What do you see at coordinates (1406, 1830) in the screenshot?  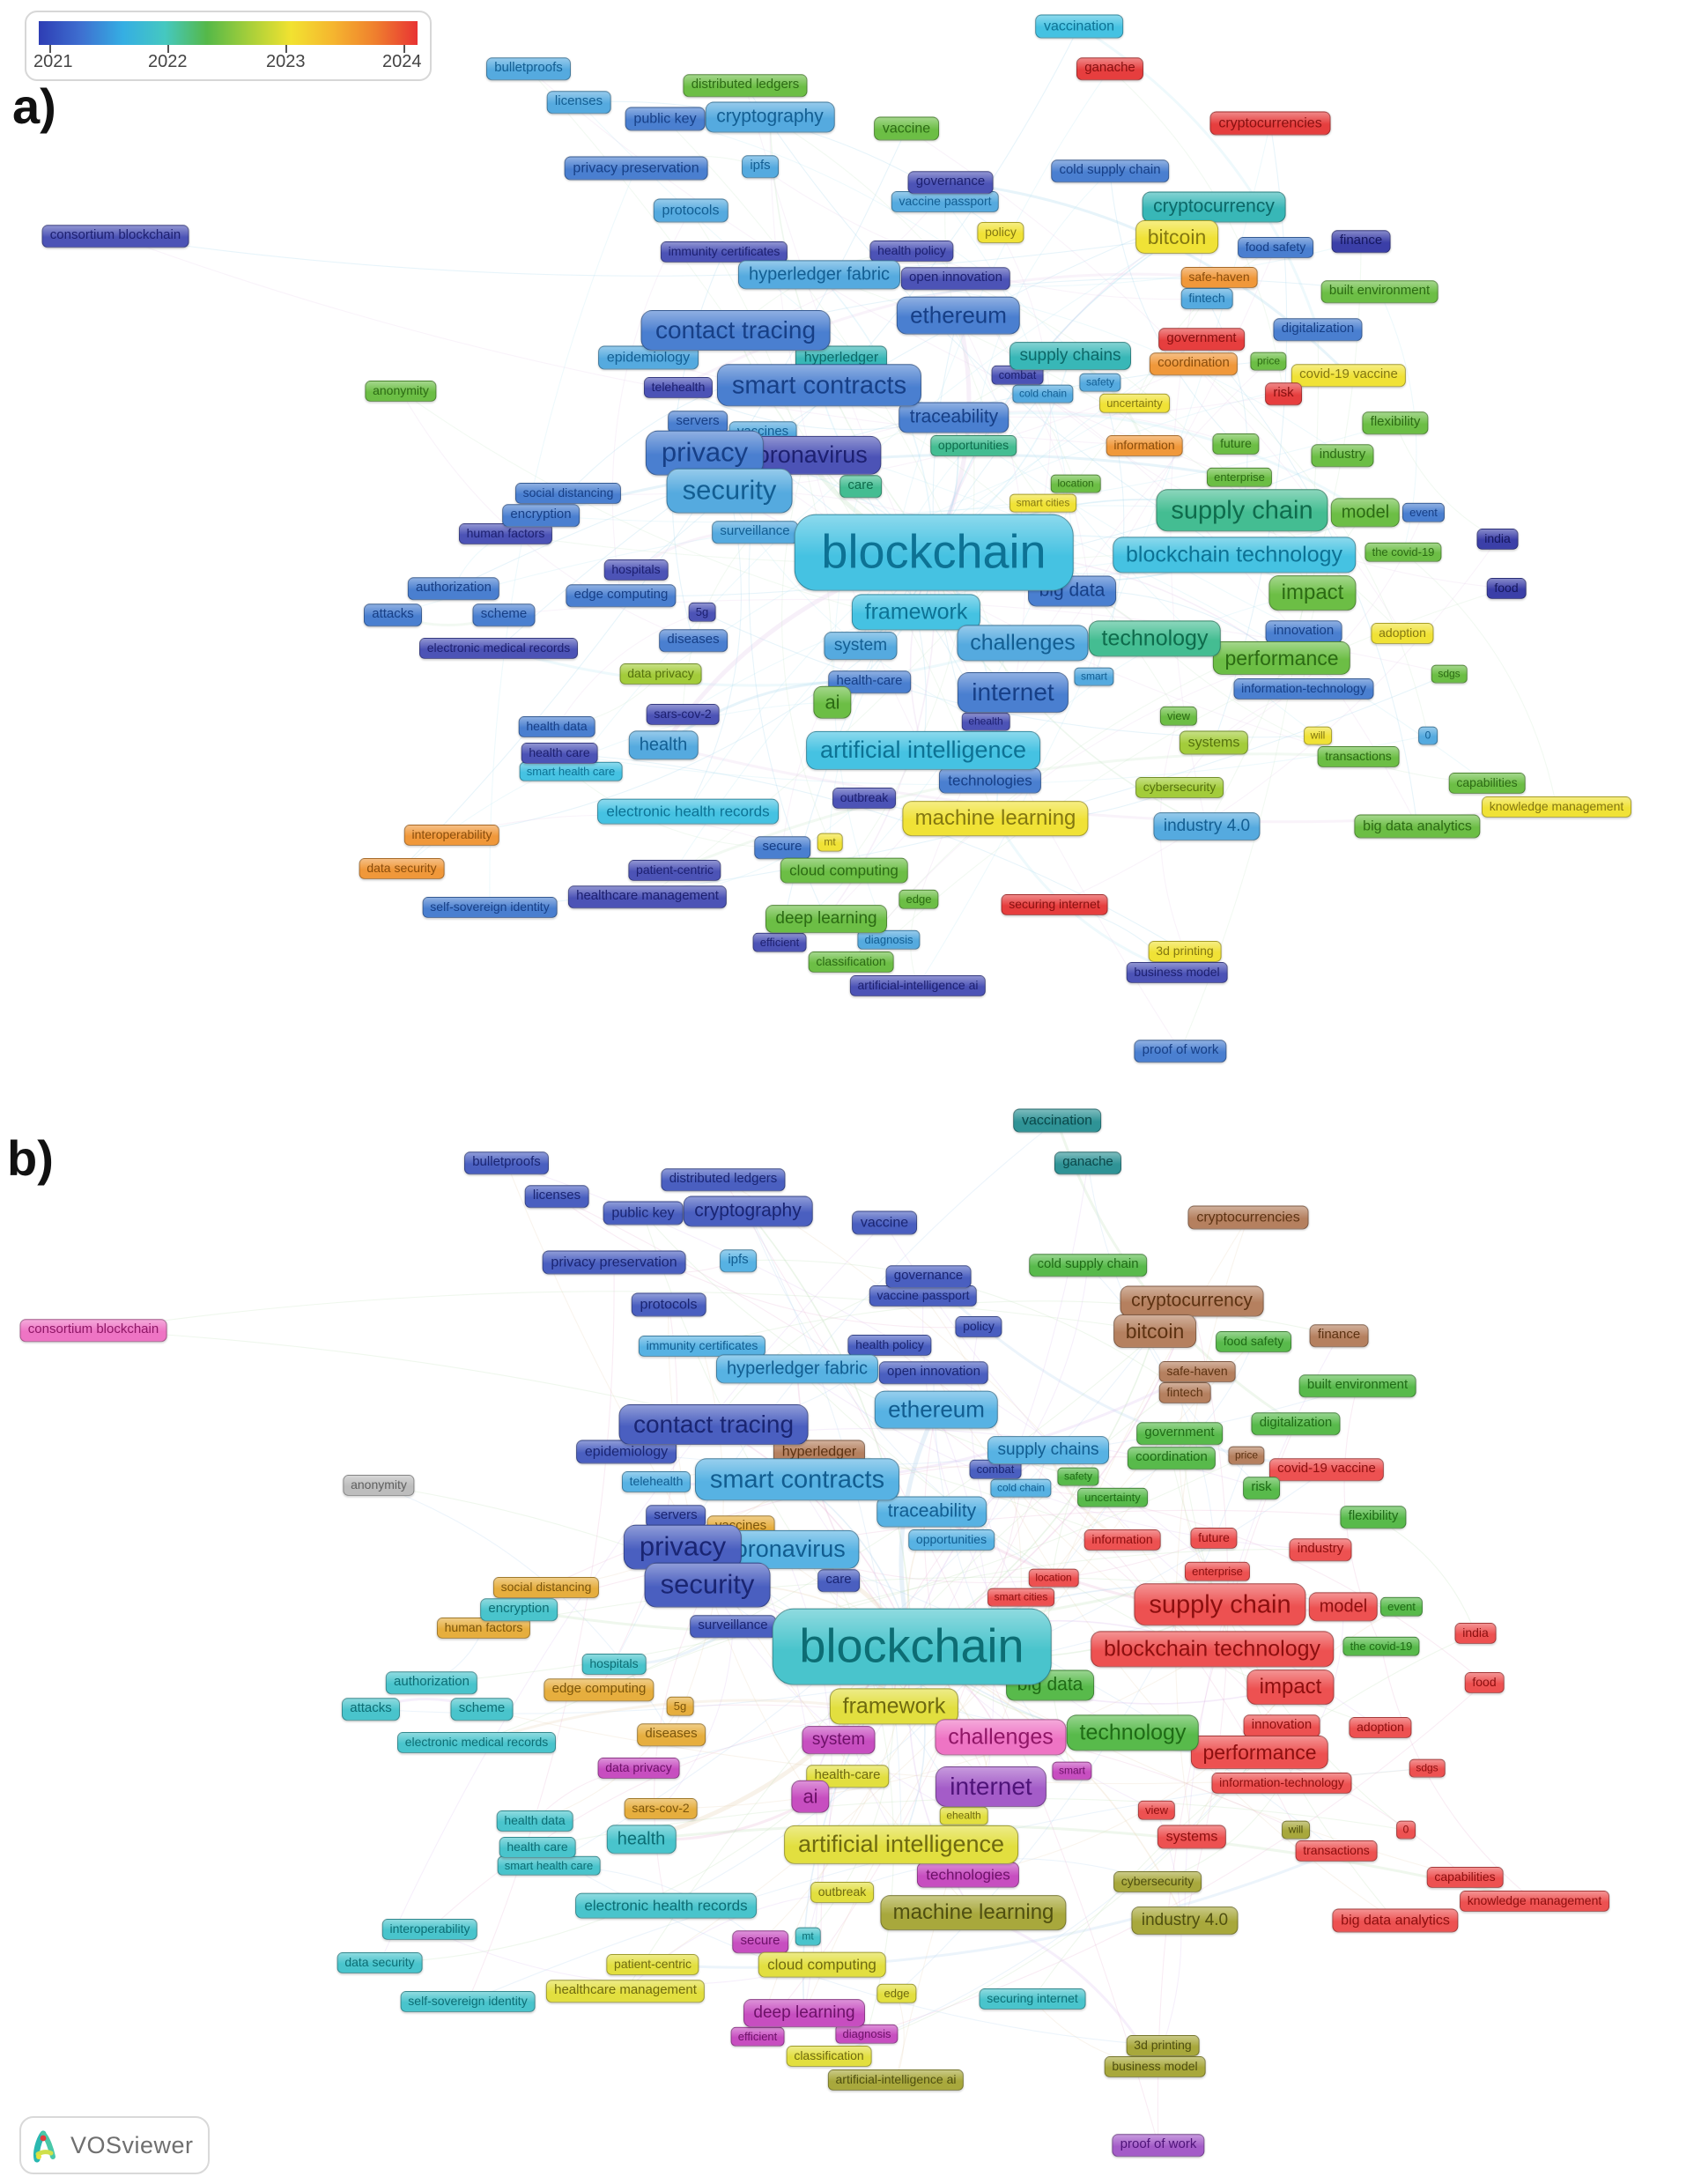 I see `keyword-node: 0` at bounding box center [1406, 1830].